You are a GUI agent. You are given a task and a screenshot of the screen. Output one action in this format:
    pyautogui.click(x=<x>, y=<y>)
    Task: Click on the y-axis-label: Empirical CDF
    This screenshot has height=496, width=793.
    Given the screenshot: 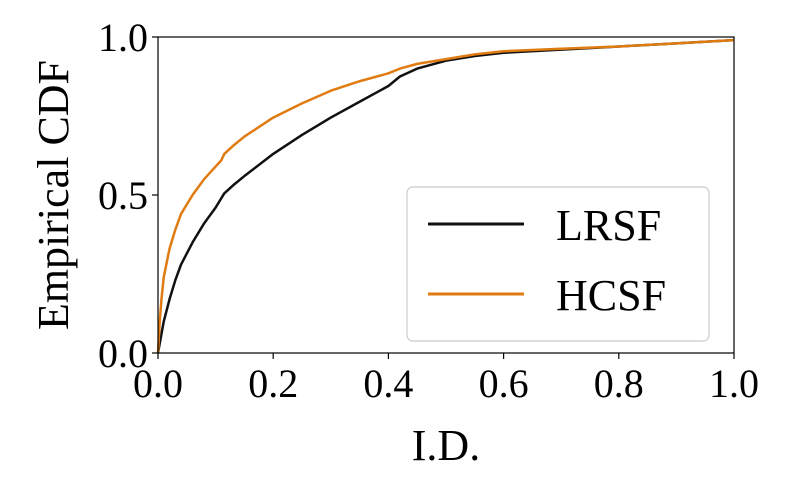 What is the action you would take?
    pyautogui.click(x=53, y=195)
    